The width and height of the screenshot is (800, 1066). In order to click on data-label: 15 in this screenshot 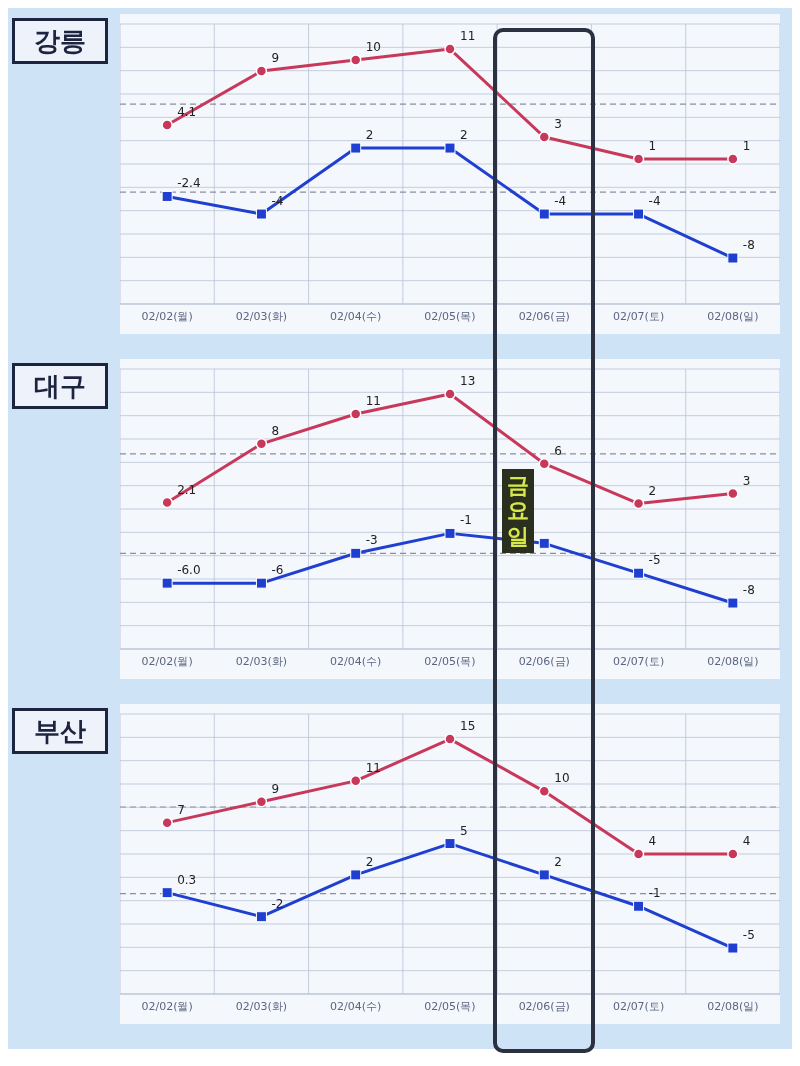, I will do `click(468, 726)`.